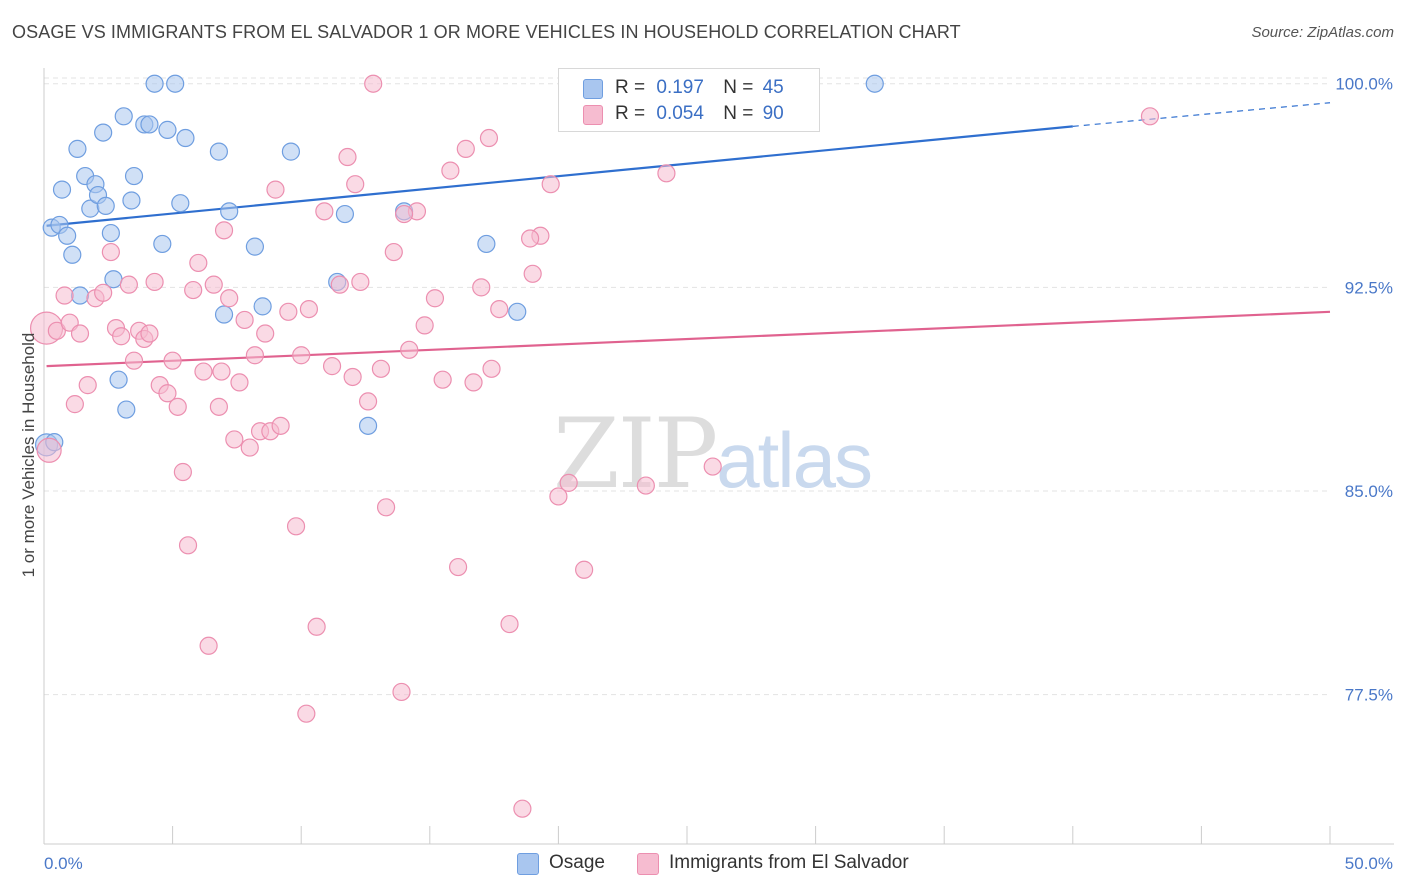  I want to click on bottom-legend-swatch-osage, so click(528, 864).